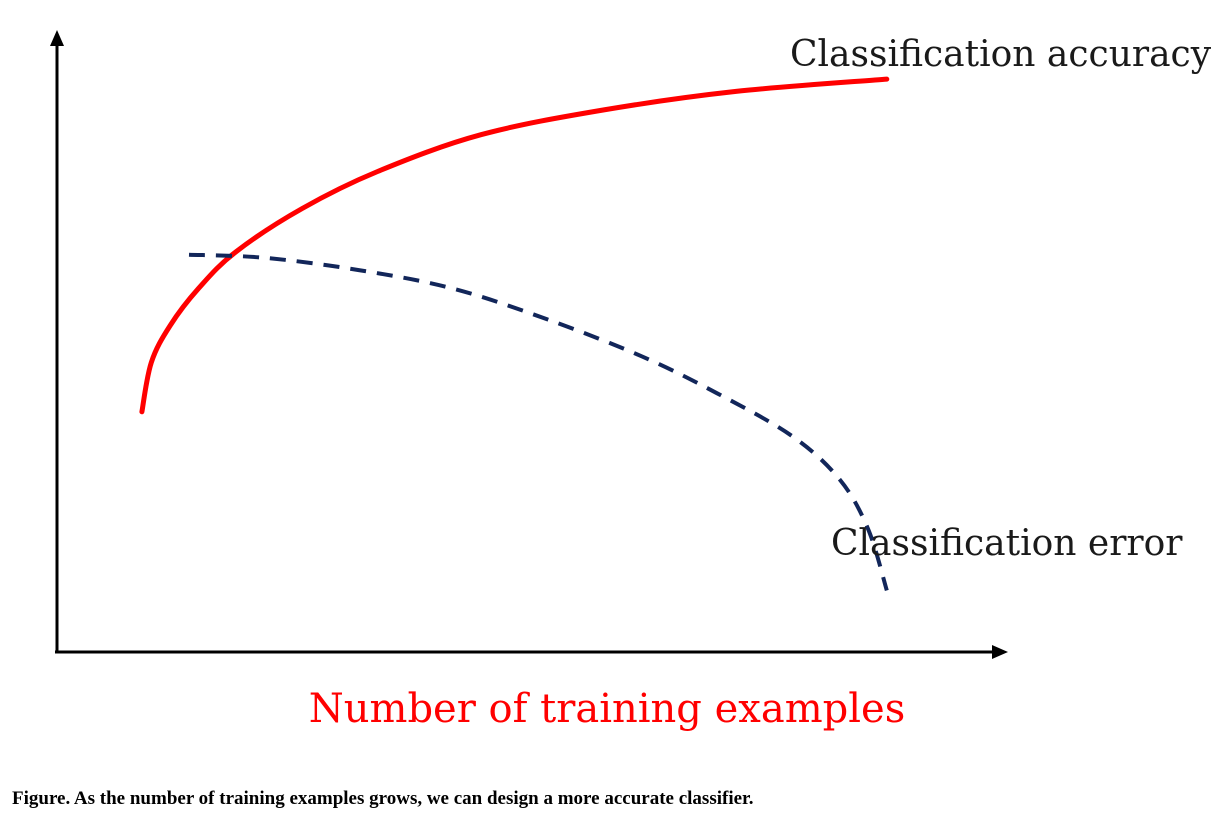 This screenshot has width=1222, height=816. What do you see at coordinates (1001, 54) in the screenshot?
I see `accuracy-series-label: Classification accuracy` at bounding box center [1001, 54].